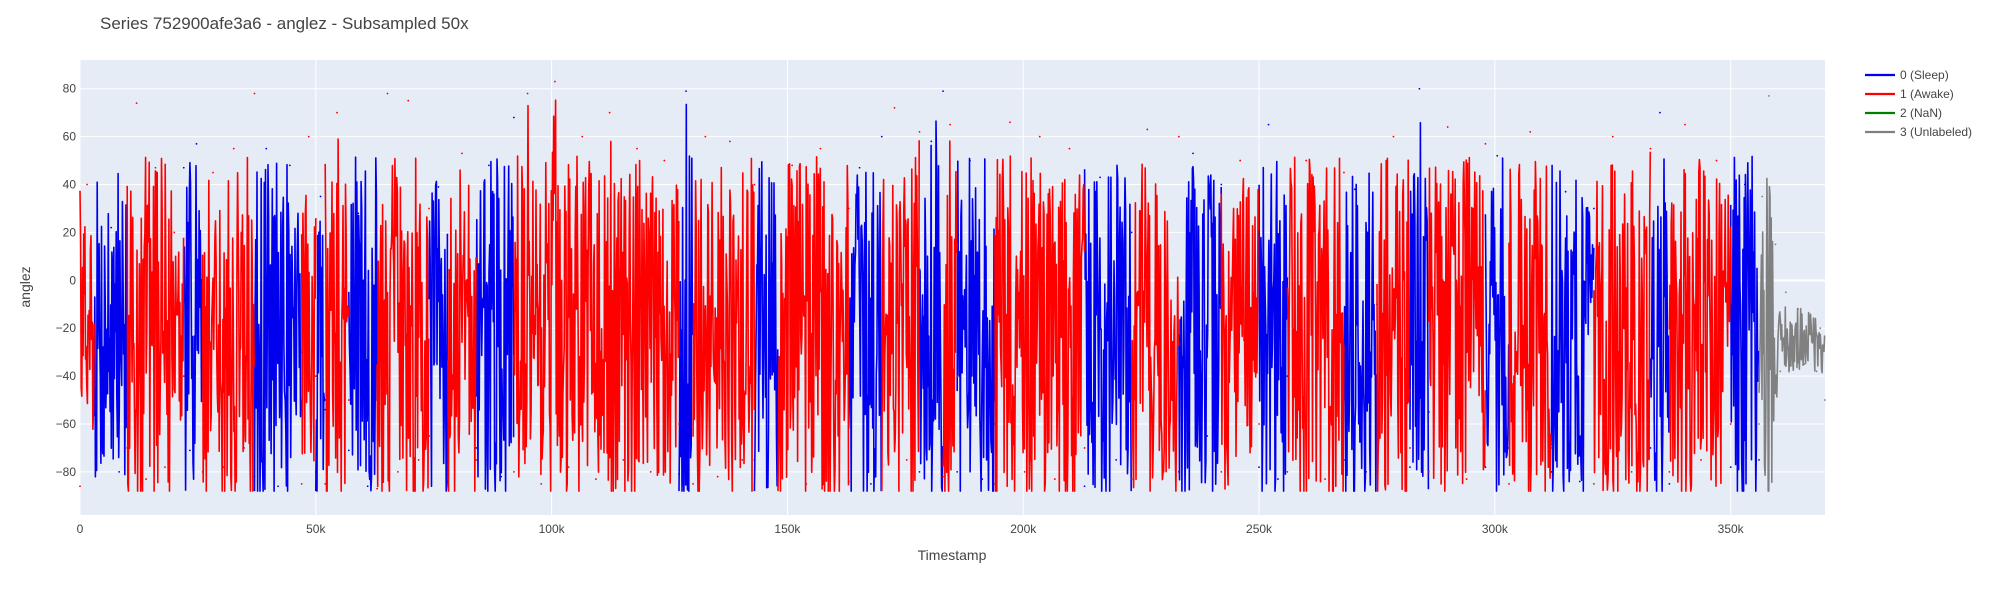  What do you see at coordinates (1924, 75) in the screenshot?
I see `legend-label: 0 (Sleep)` at bounding box center [1924, 75].